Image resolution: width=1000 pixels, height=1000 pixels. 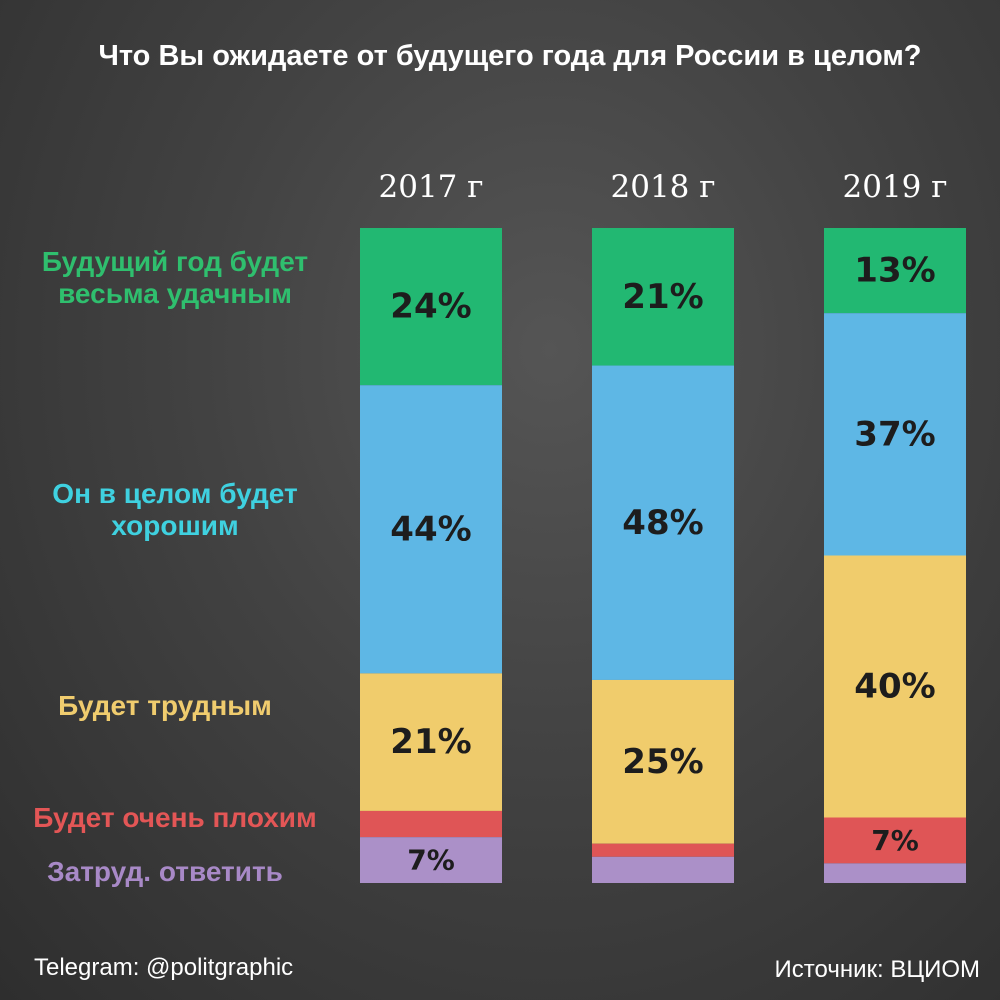 I want to click on legend-item-very-bad: Будет очень плохим, so click(x=175, y=817).